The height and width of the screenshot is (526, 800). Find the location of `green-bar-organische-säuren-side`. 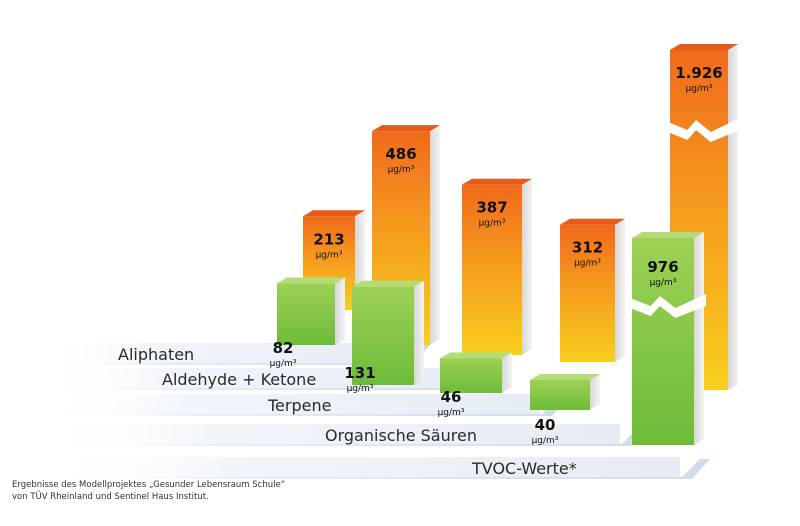

green-bar-organische-säuren-side is located at coordinates (595, 392).